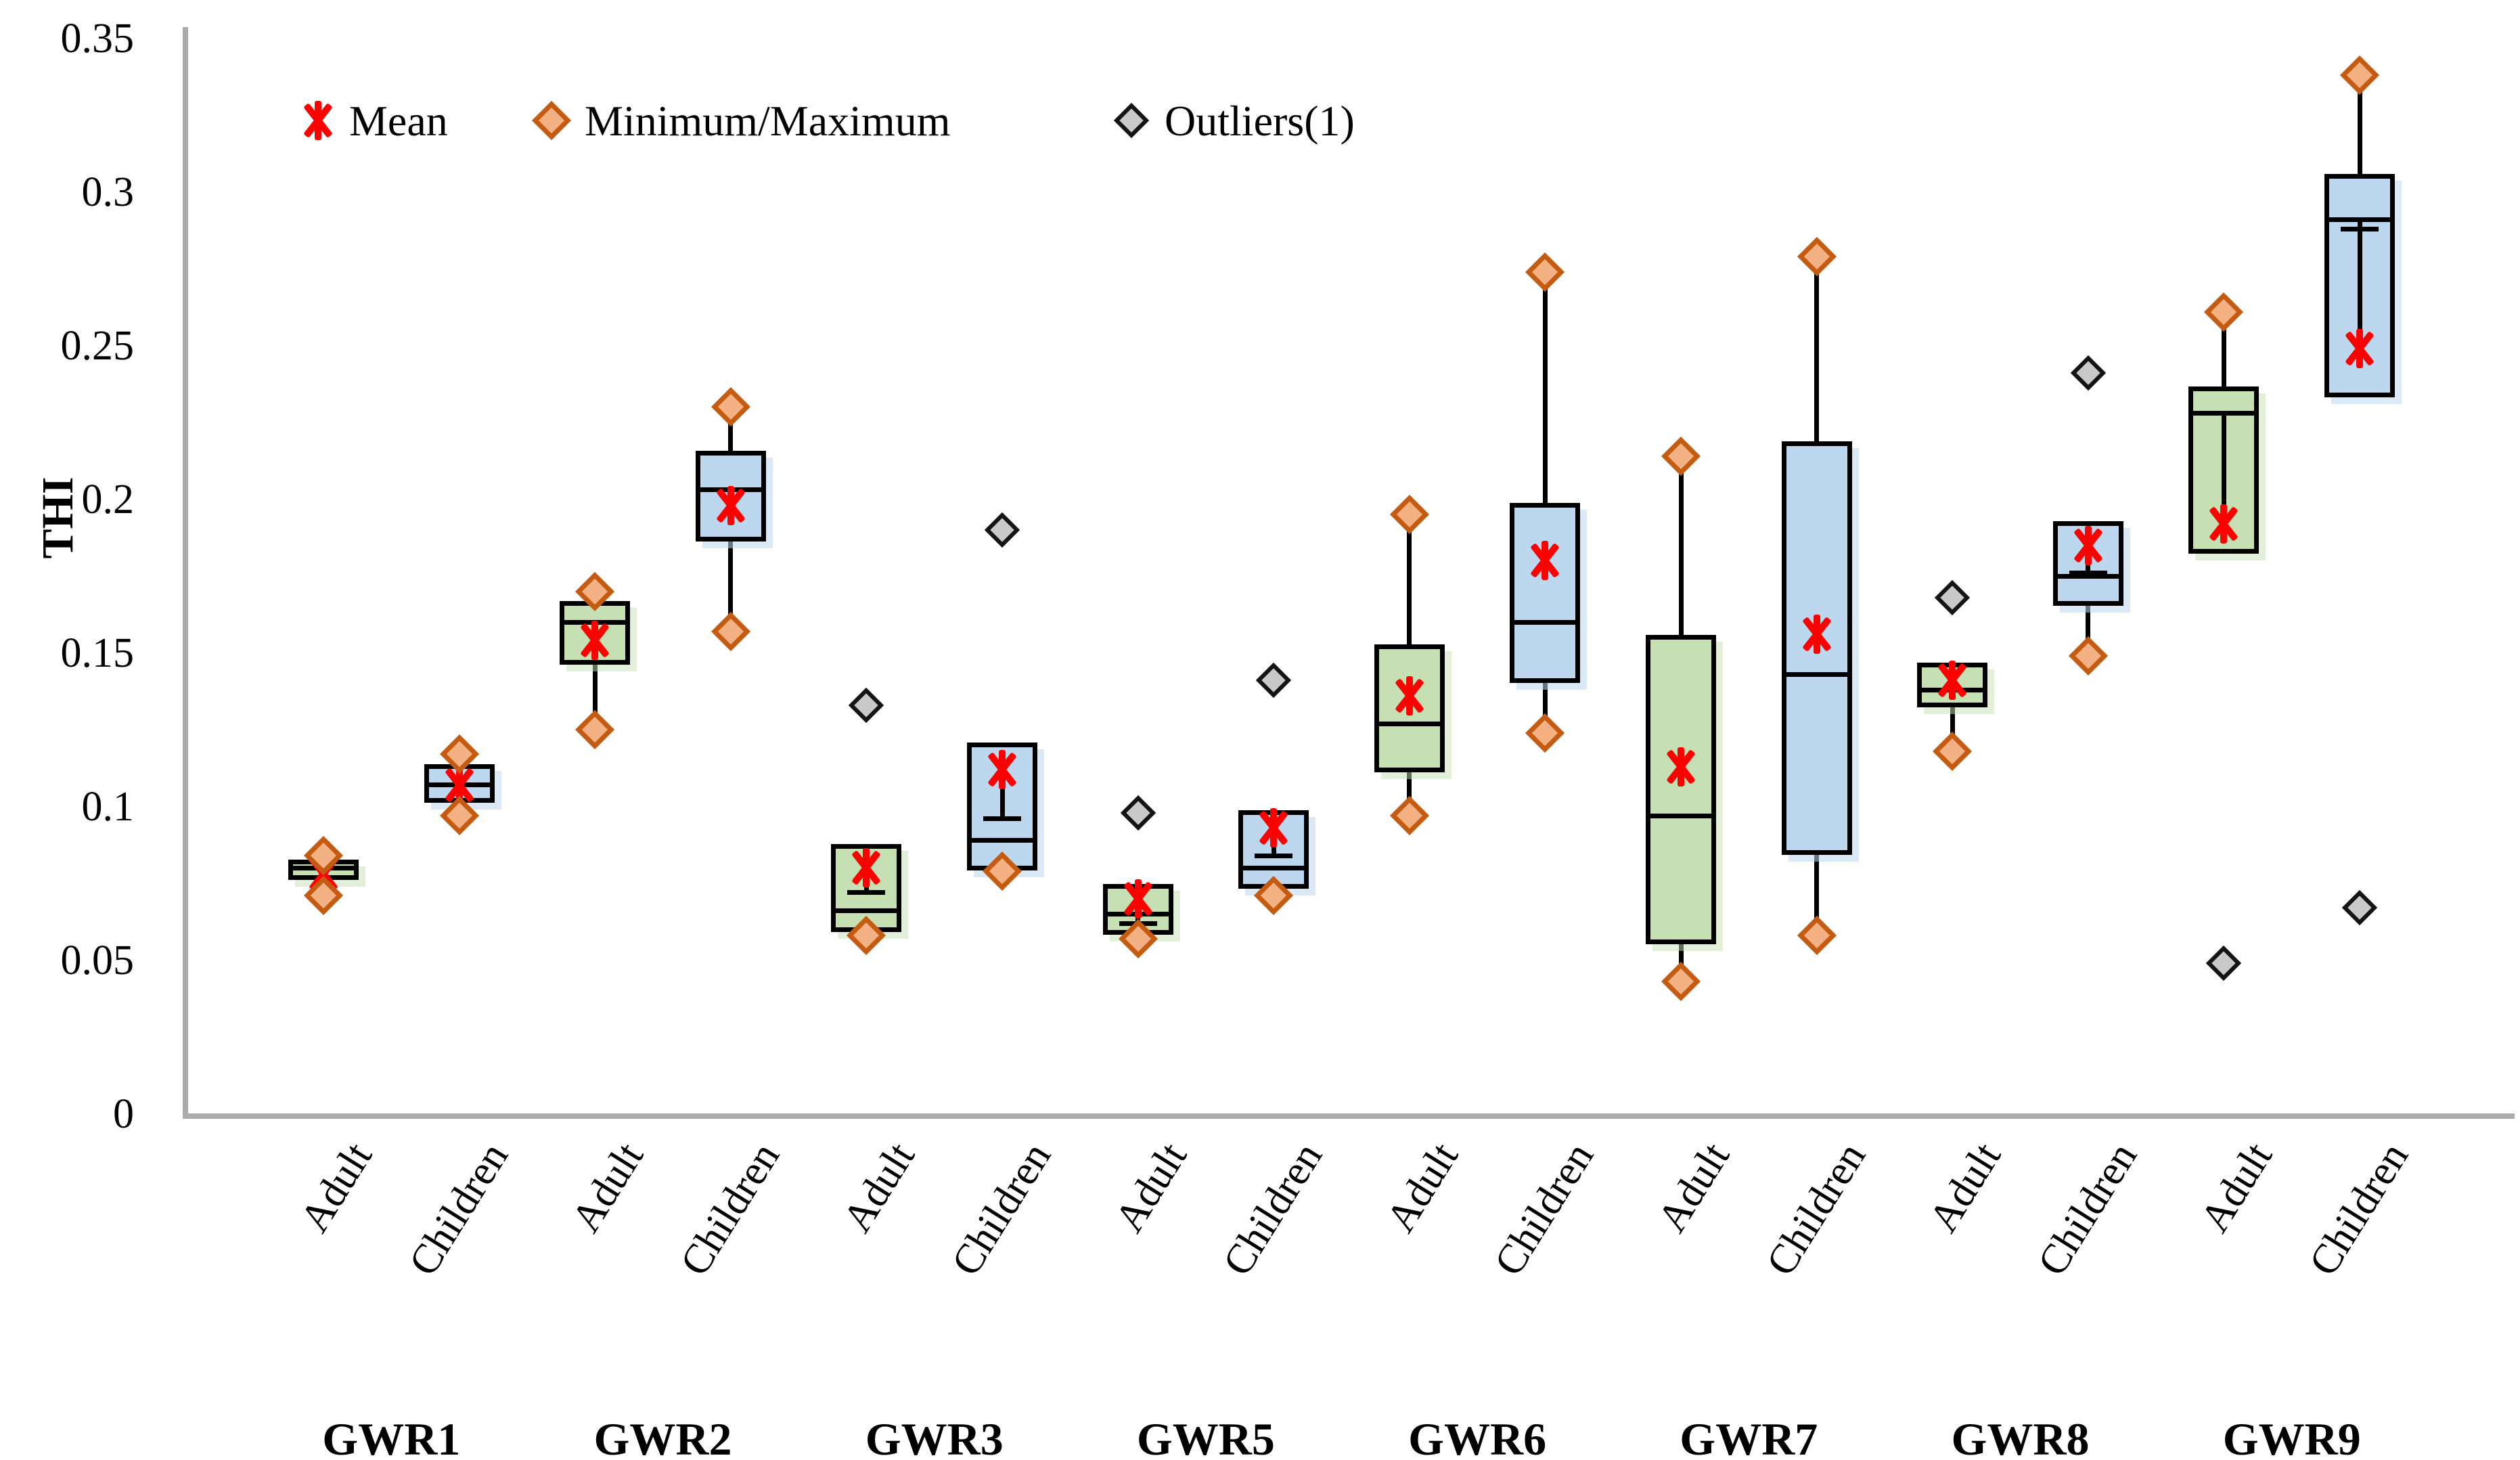 Image resolution: width=2520 pixels, height=1460 pixels. I want to click on mean-marker-gwr2-adult, so click(594, 641).